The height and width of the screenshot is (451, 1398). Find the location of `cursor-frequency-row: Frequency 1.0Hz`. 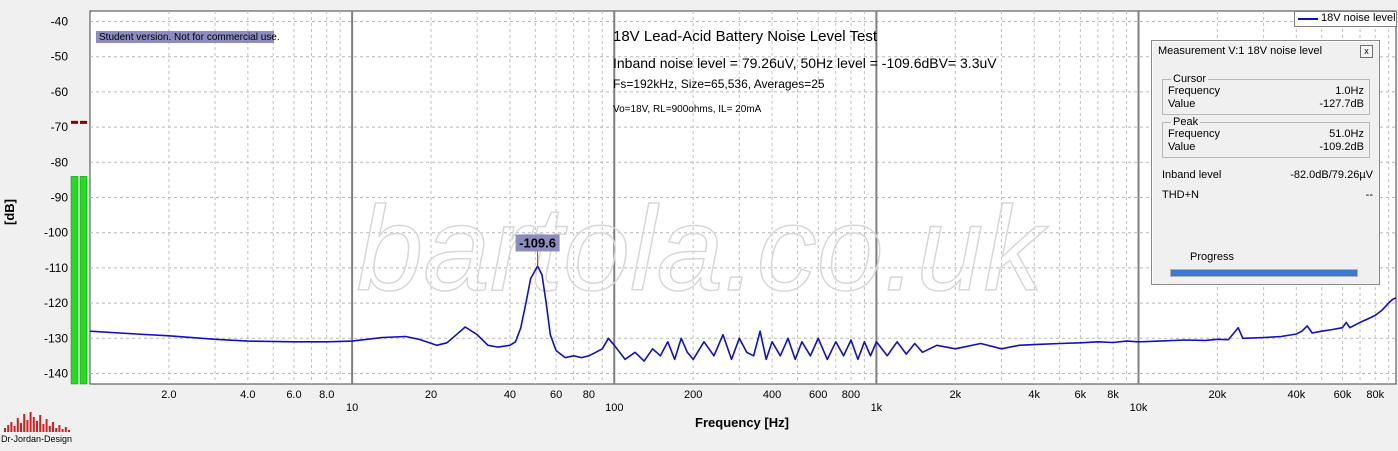

cursor-frequency-row: Frequency 1.0Hz is located at coordinates (1266, 91).